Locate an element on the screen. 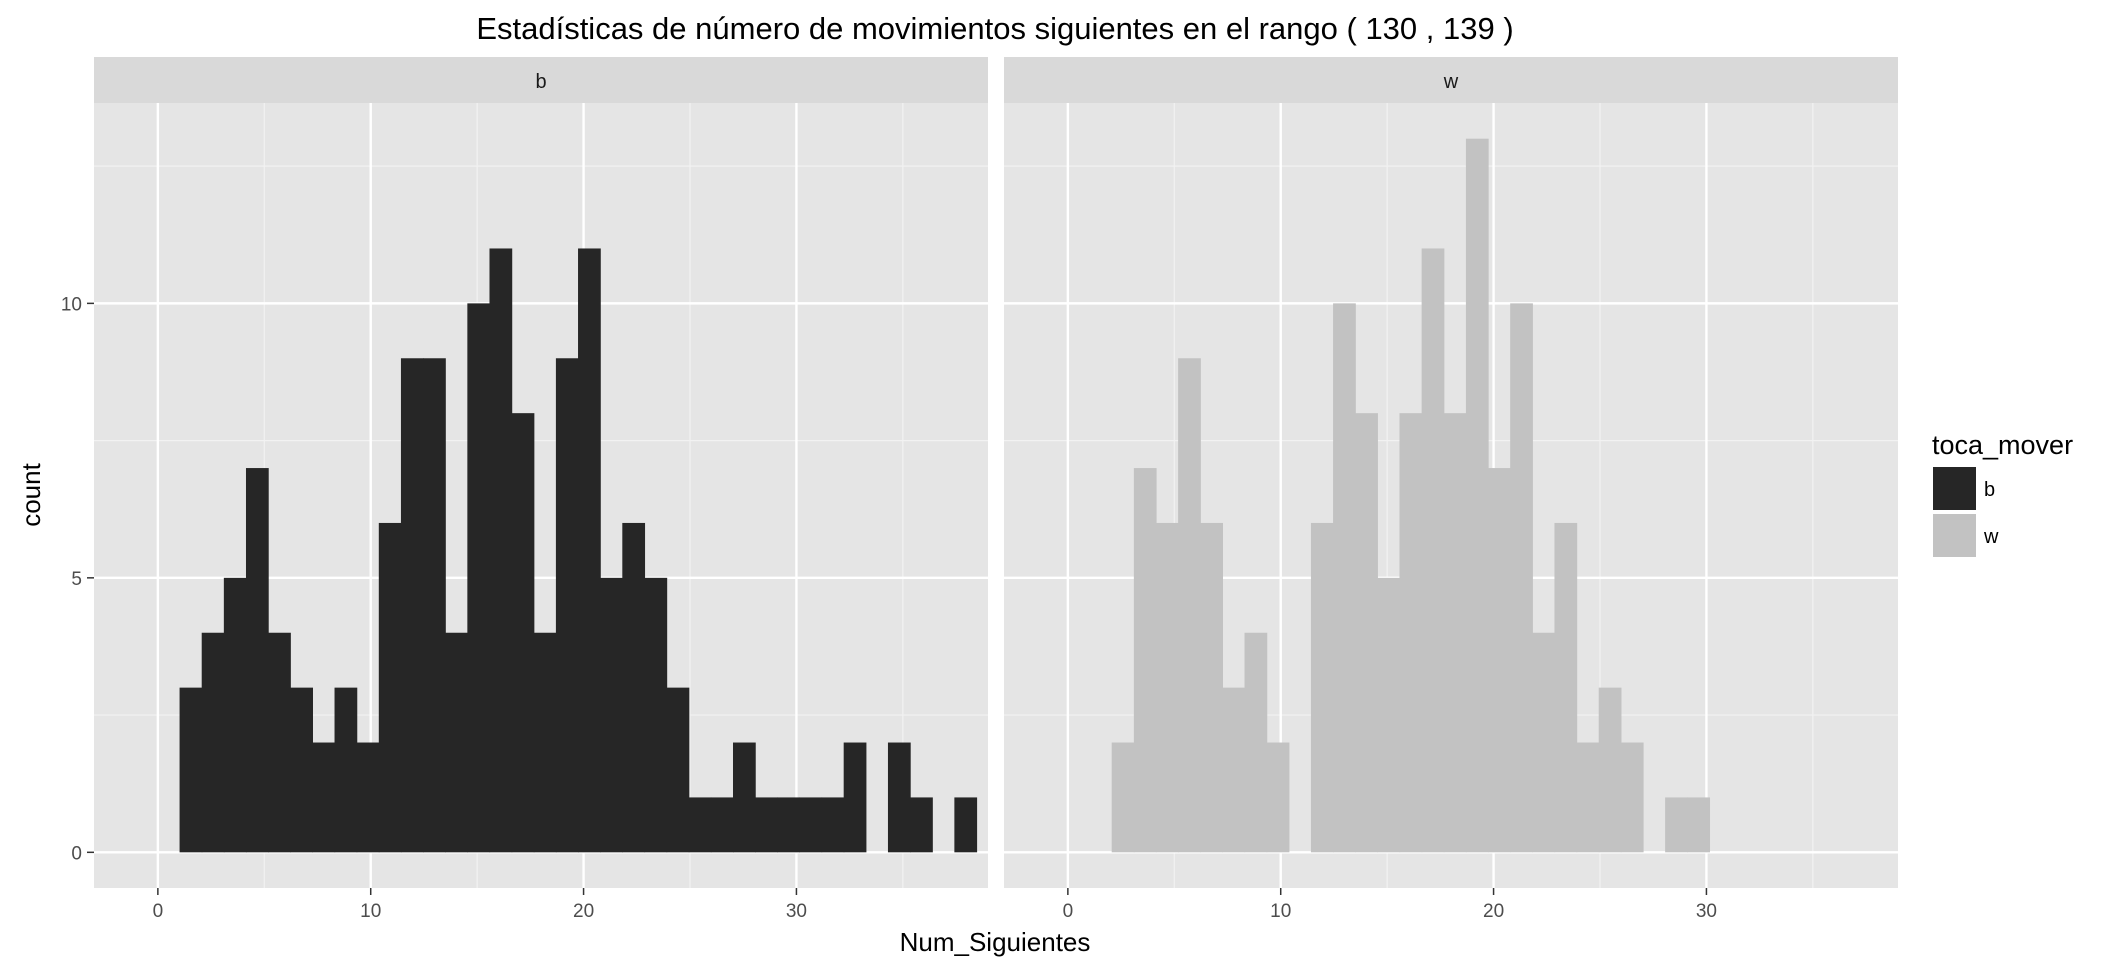  x-axis-title: Num_Siguientes is located at coordinates (995, 942).